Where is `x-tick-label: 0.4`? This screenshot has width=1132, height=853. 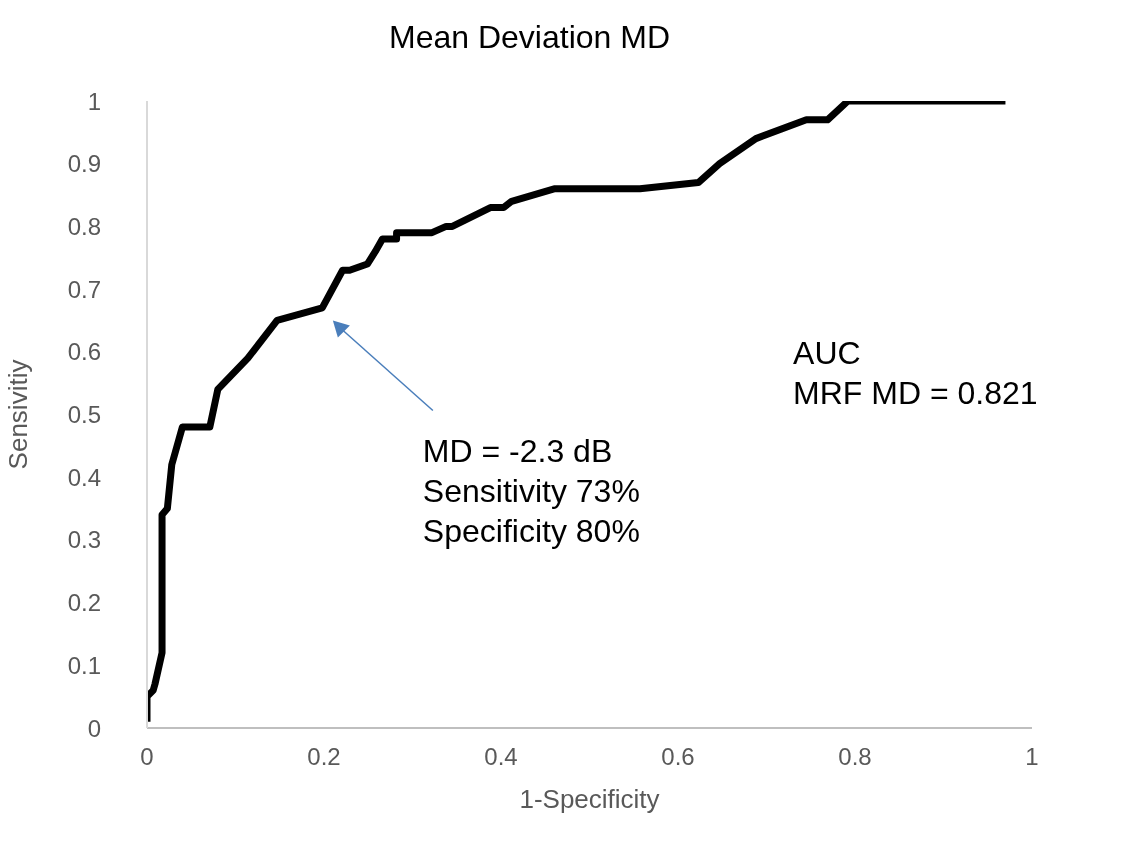 x-tick-label: 0.4 is located at coordinates (501, 757).